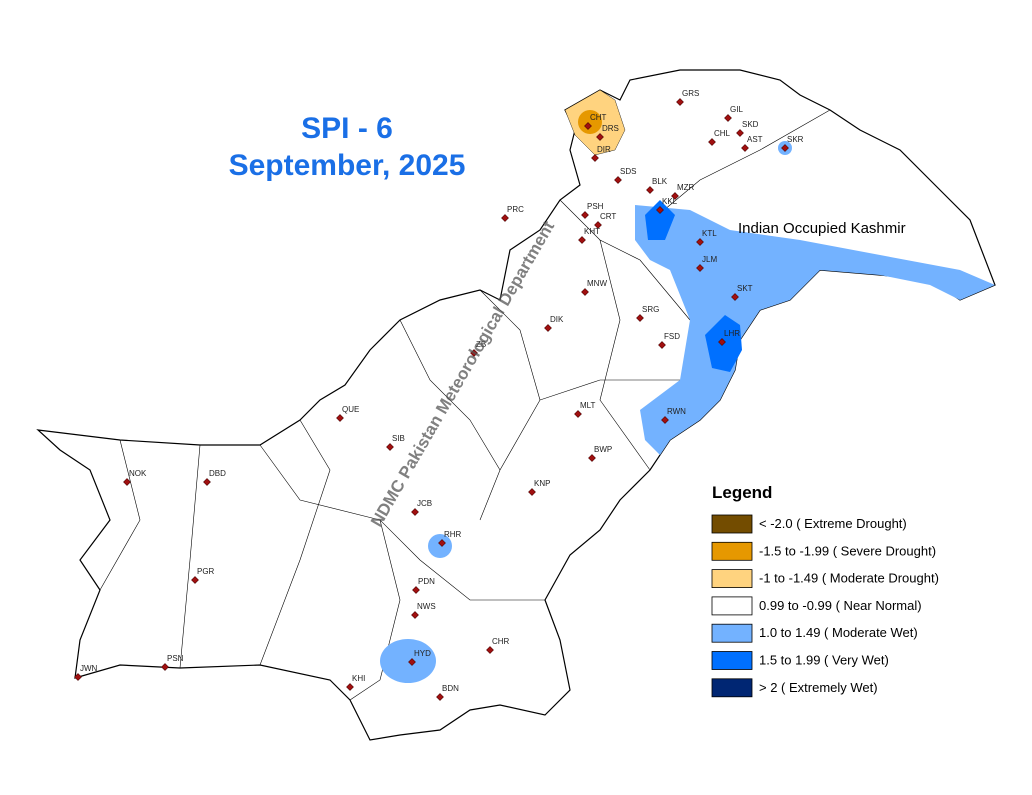 The height and width of the screenshot is (795, 1032). I want to click on station-label: FSD, so click(672, 336).